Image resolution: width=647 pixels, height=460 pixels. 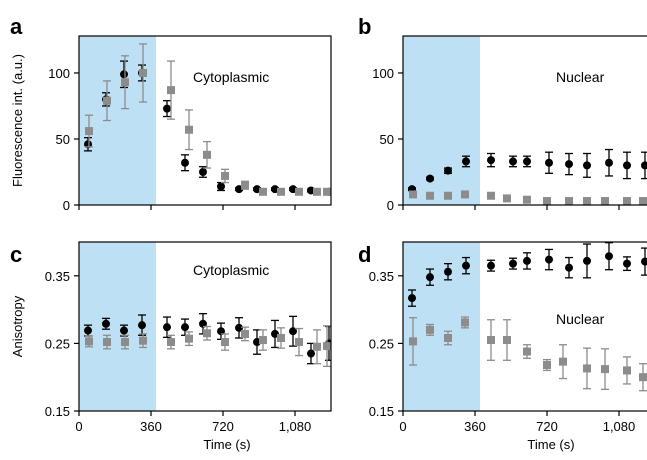 I want to click on x-tick-label: 360, so click(x=151, y=426).